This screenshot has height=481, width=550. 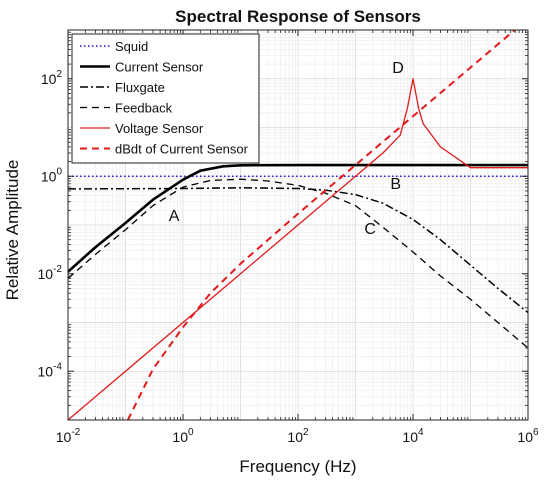 I want to click on legend-entry: Feedback, so click(x=144, y=108).